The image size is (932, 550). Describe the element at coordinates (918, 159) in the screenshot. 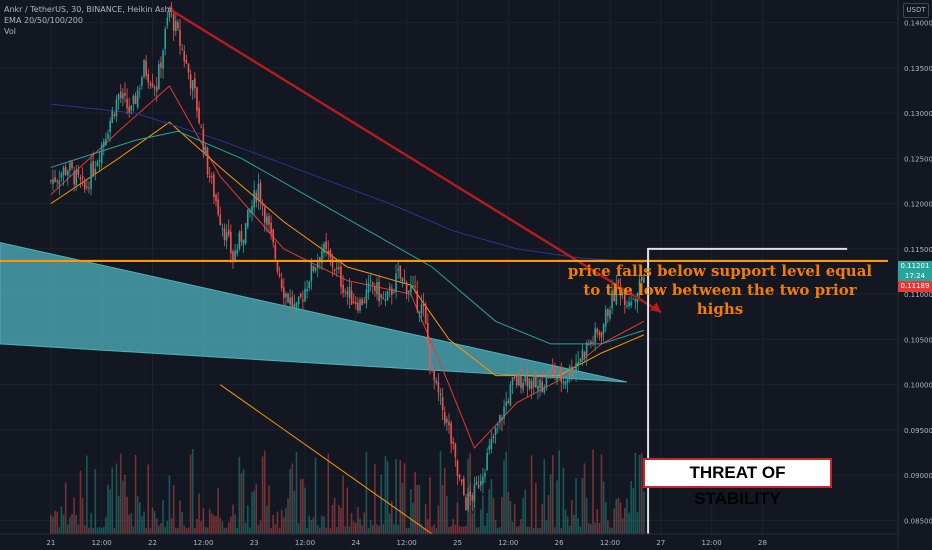

I see `y-tick-label: 0.12500` at that location.